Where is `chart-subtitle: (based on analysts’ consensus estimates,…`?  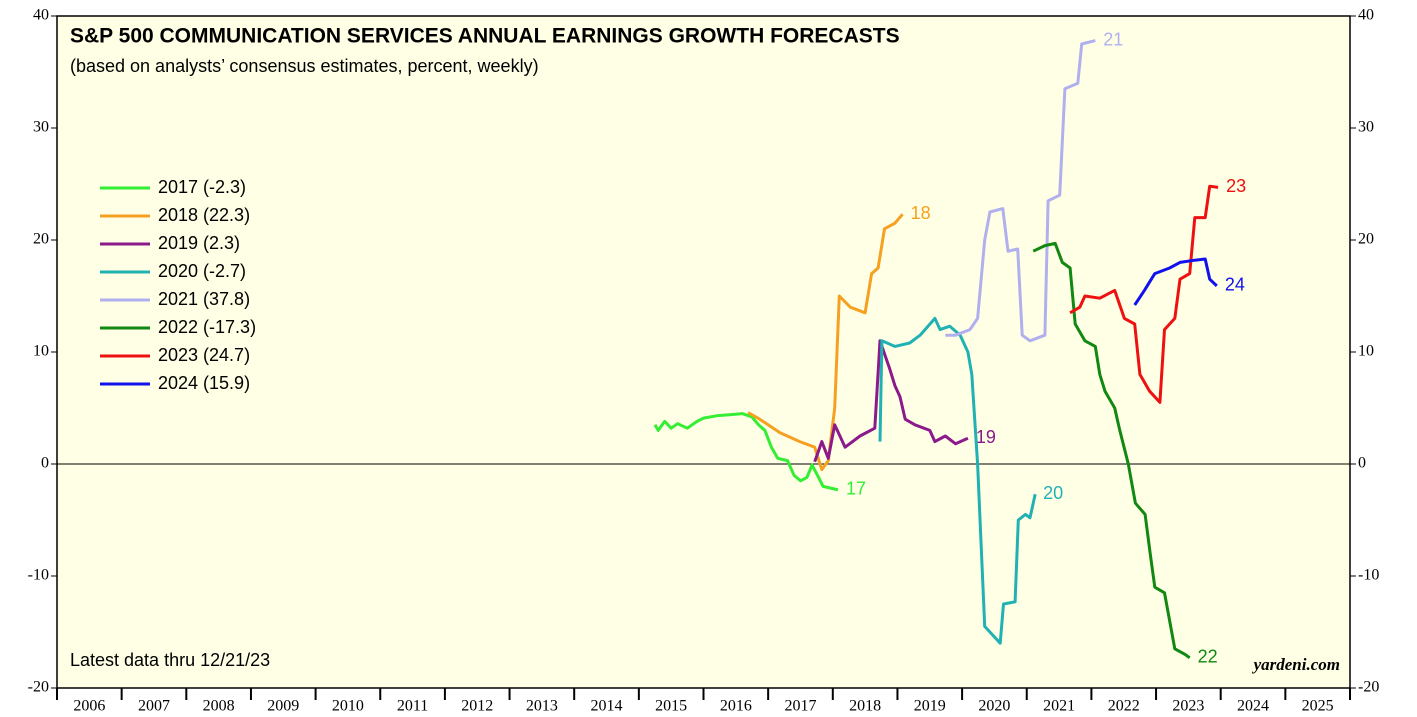 chart-subtitle: (based on analysts’ consensus estimates,… is located at coordinates (304, 66).